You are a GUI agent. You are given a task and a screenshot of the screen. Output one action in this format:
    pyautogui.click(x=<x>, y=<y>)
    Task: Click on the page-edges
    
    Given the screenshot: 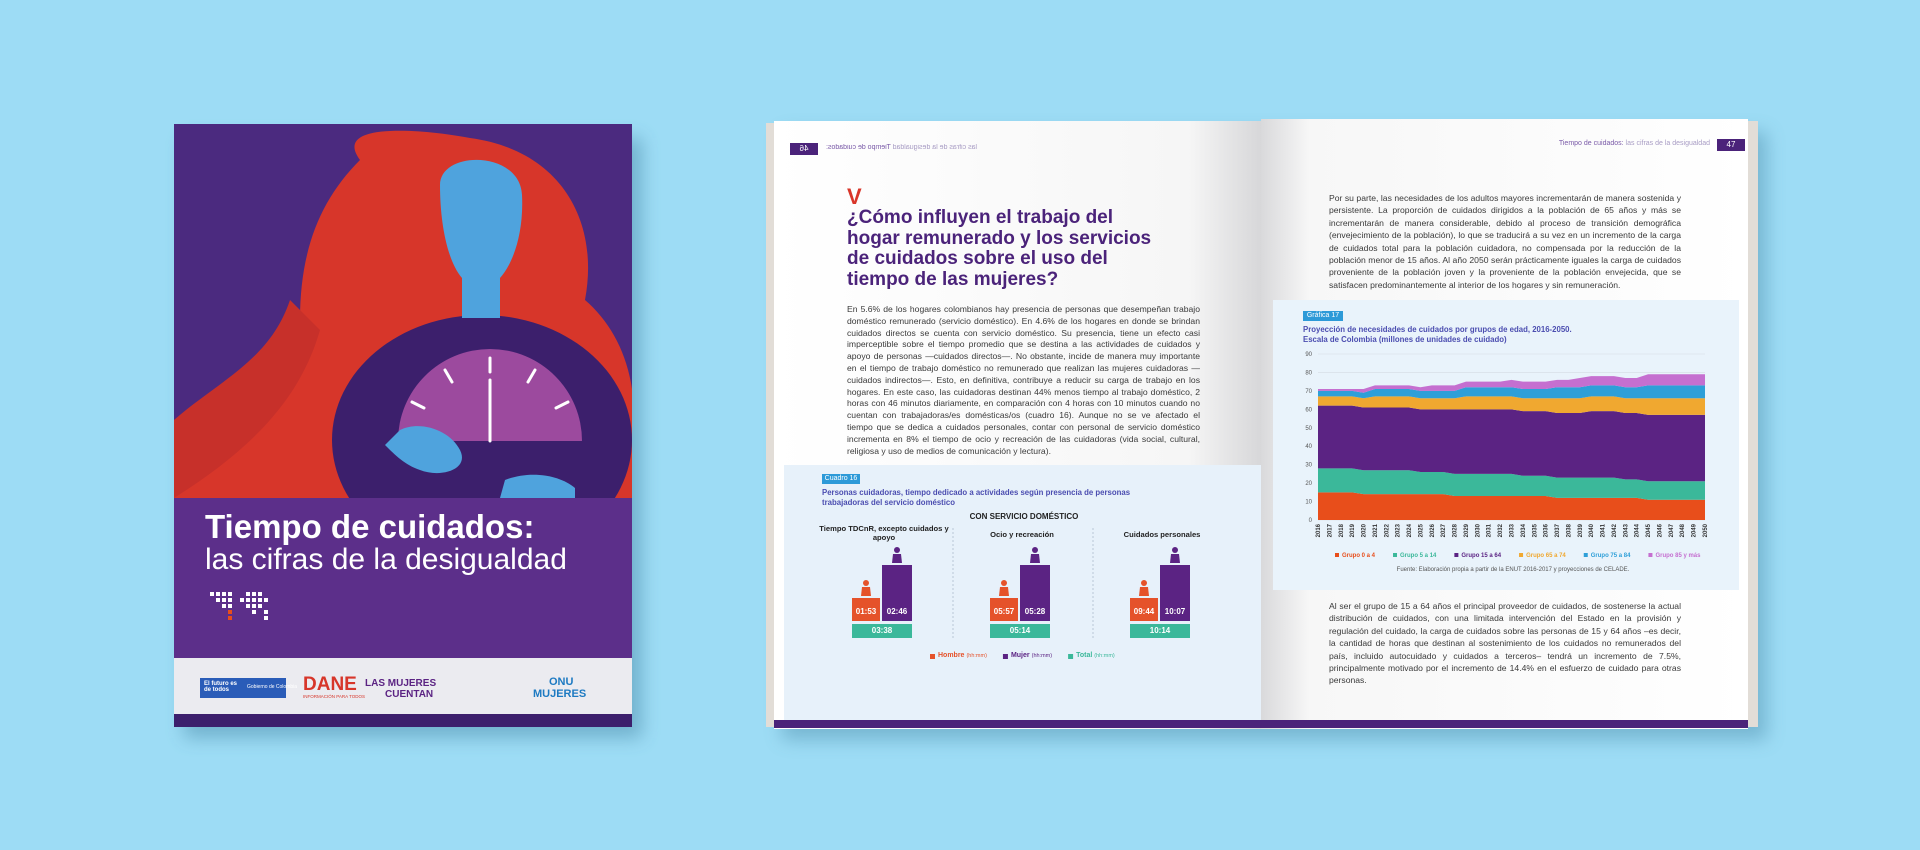 What is the action you would take?
    pyautogui.click(x=1753, y=424)
    